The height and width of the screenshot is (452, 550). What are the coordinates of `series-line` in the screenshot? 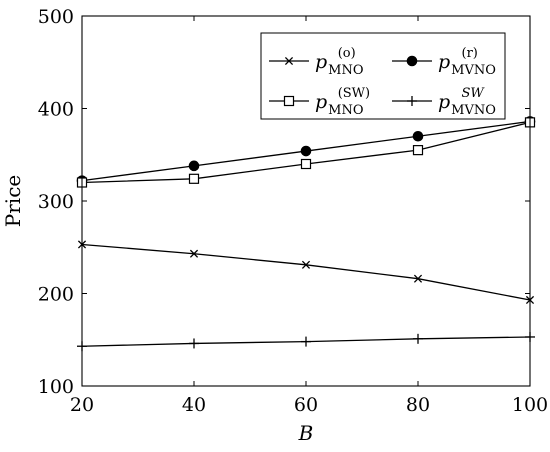 It's located at (306, 272).